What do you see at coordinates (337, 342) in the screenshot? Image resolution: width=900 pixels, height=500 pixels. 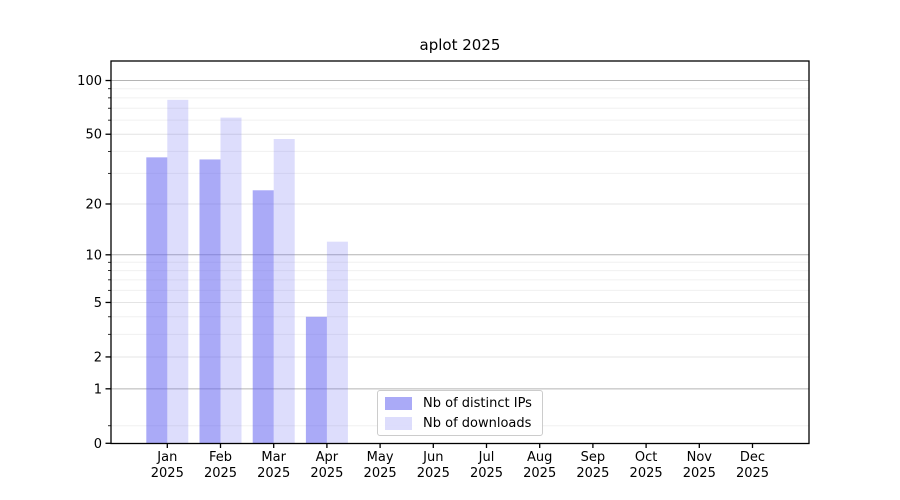 I see `bar-downloads-apr` at bounding box center [337, 342].